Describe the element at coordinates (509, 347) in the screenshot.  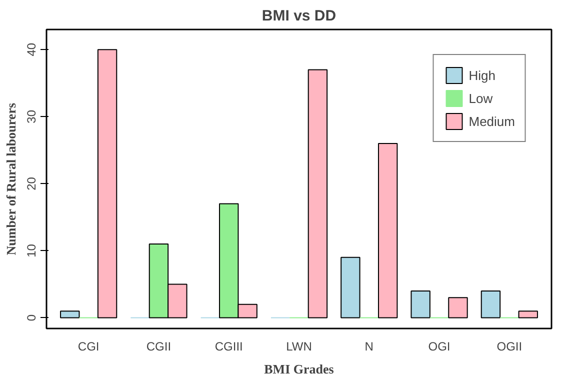
I see `x-tick-label: OGII` at that location.